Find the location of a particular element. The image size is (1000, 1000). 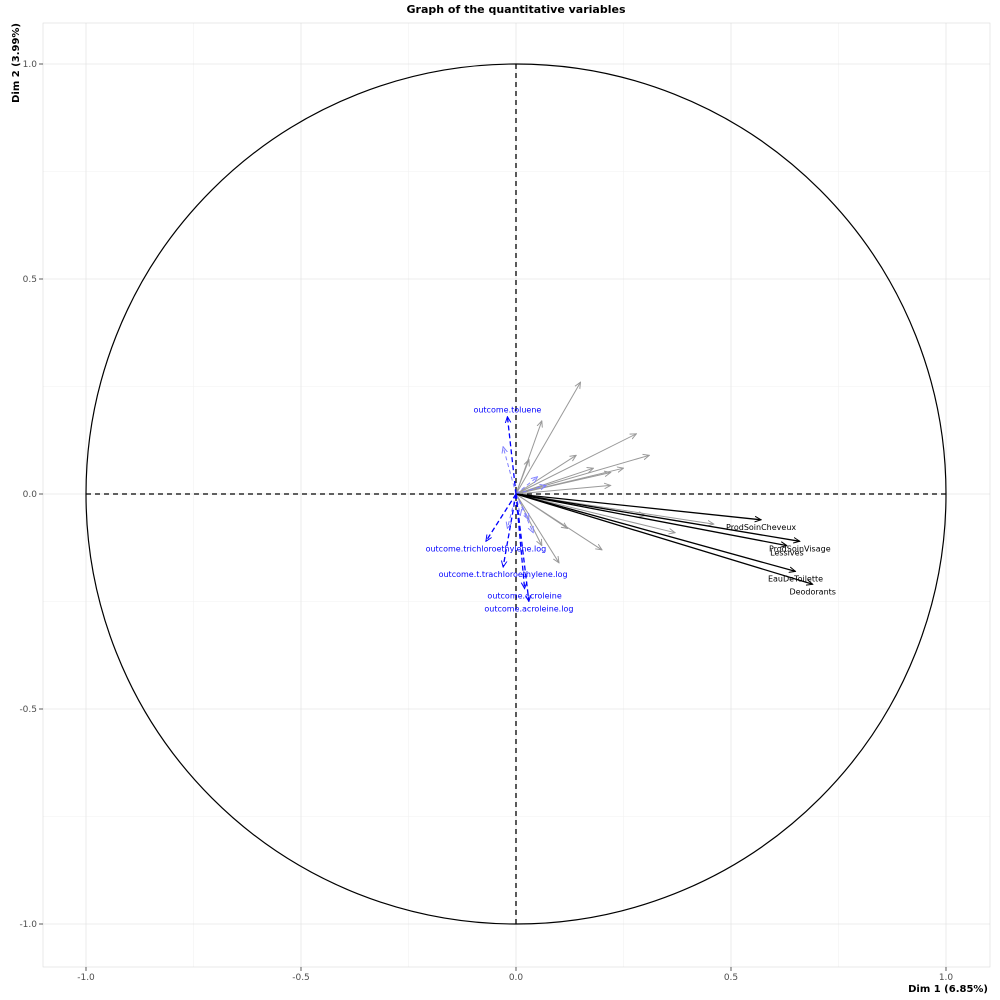

y-tick-label: 1.0 is located at coordinates (30, 65).